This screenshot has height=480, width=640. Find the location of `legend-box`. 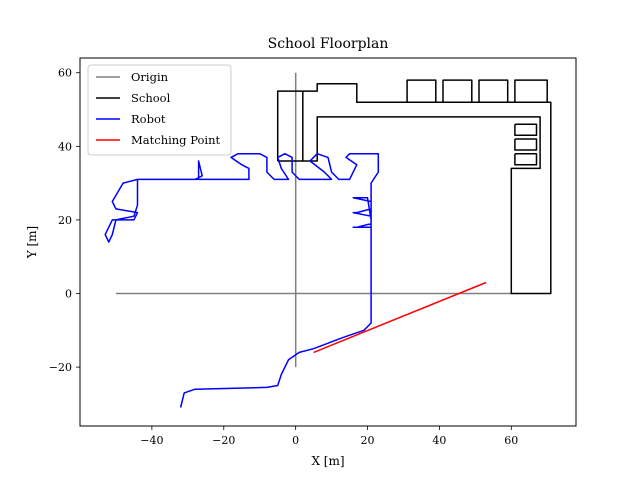

legend-box is located at coordinates (159, 110).